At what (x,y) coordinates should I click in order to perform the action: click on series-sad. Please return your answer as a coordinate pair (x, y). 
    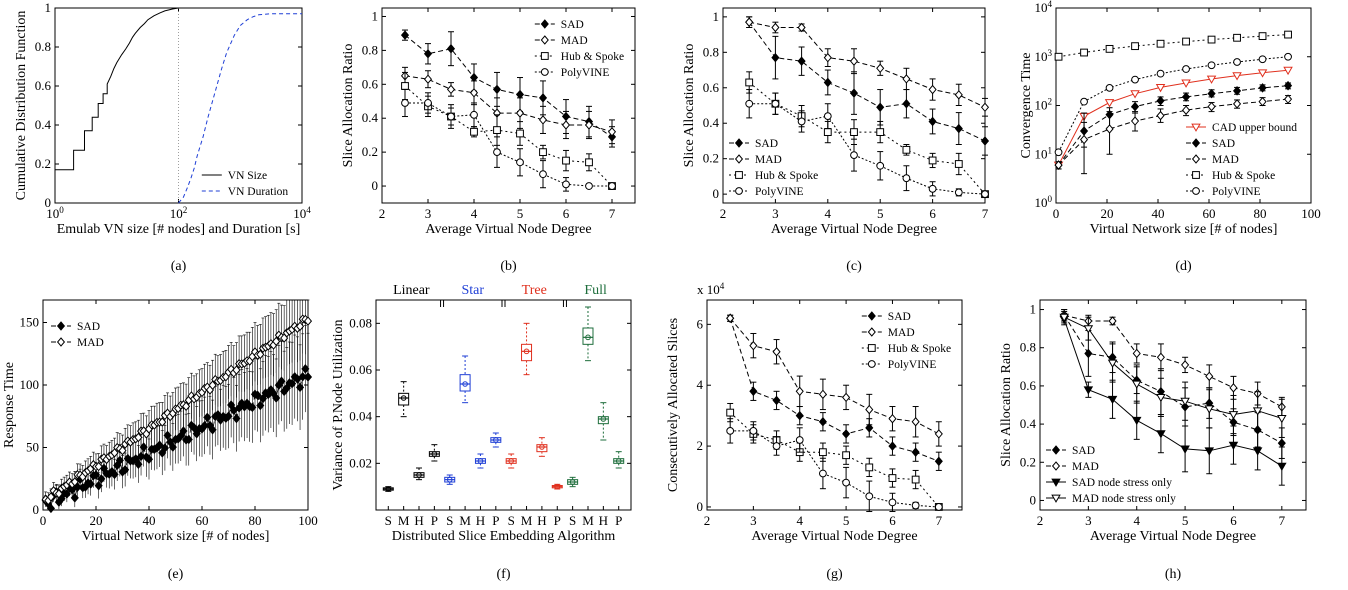
    Looking at the image, I should click on (834, 392).